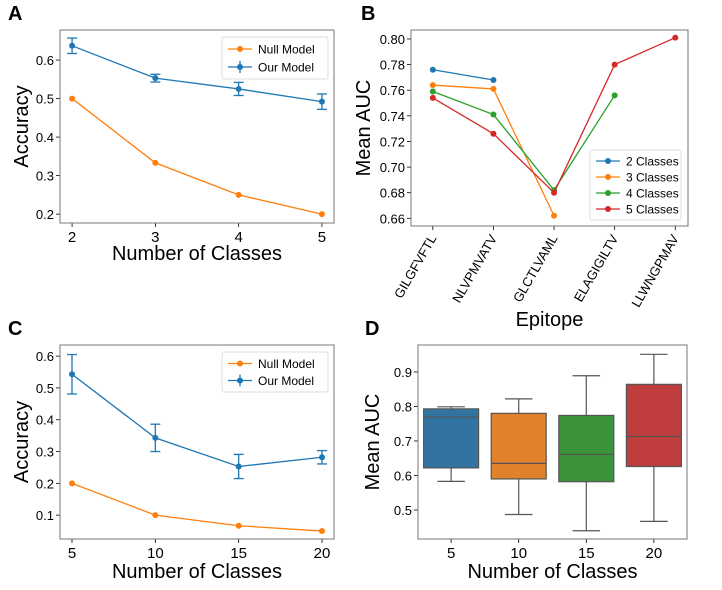 The height and width of the screenshot is (590, 722). I want to click on series-5-classes, so click(554, 115).